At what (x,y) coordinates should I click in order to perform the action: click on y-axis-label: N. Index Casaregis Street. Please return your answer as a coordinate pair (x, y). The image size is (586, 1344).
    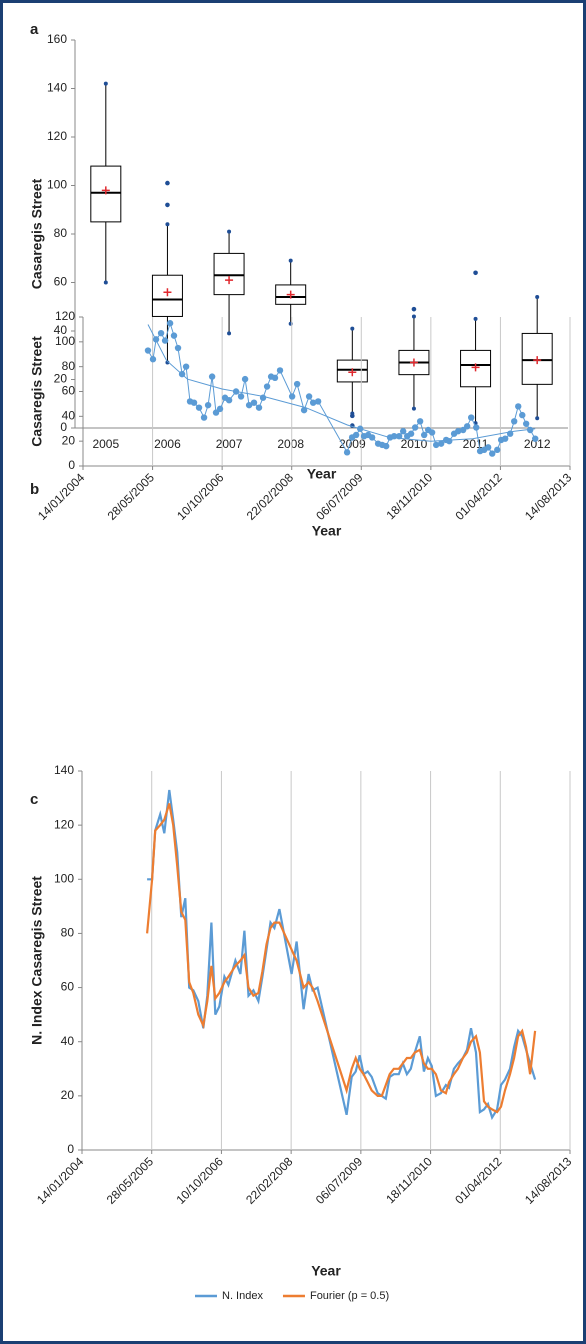
    Looking at the image, I should click on (37, 960).